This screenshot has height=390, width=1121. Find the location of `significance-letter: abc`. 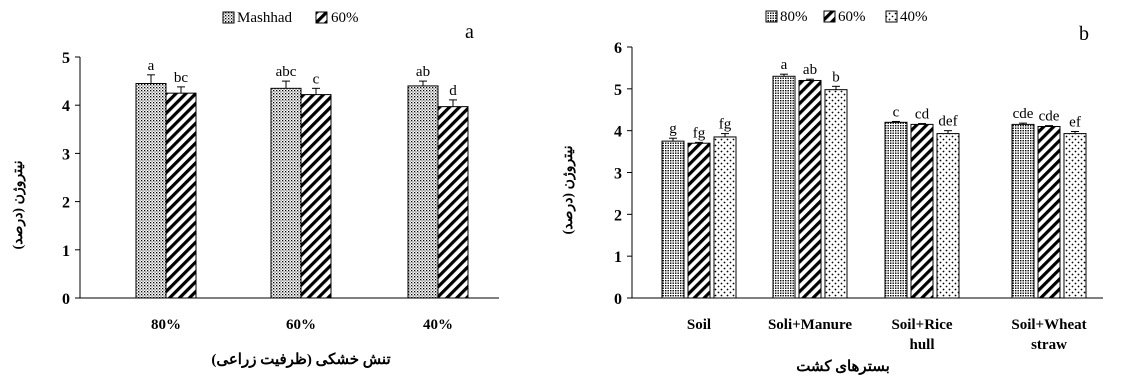

significance-letter: abc is located at coordinates (286, 72).